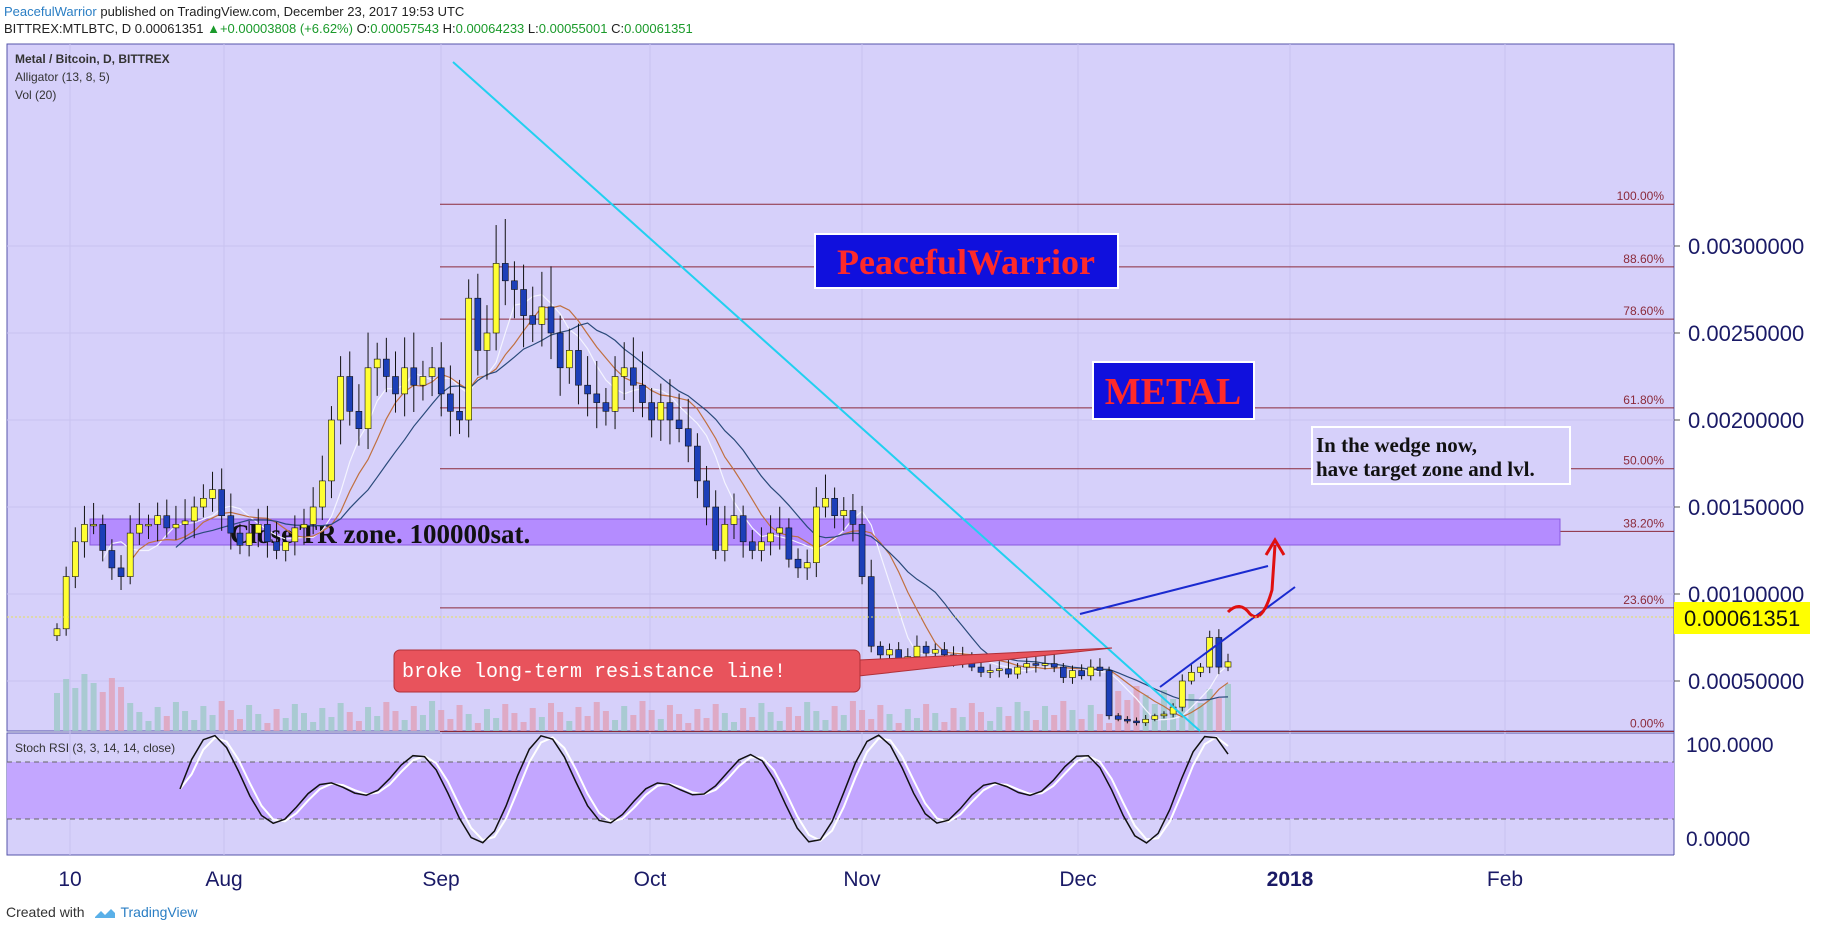 The height and width of the screenshot is (931, 1824). I want to click on watermark-box, so click(966, 261).